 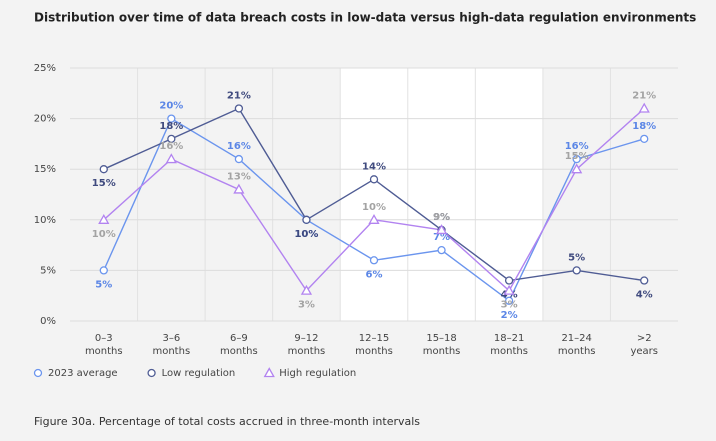 What do you see at coordinates (644, 345) in the screenshot?
I see `x-tick-label: >2 years` at bounding box center [644, 345].